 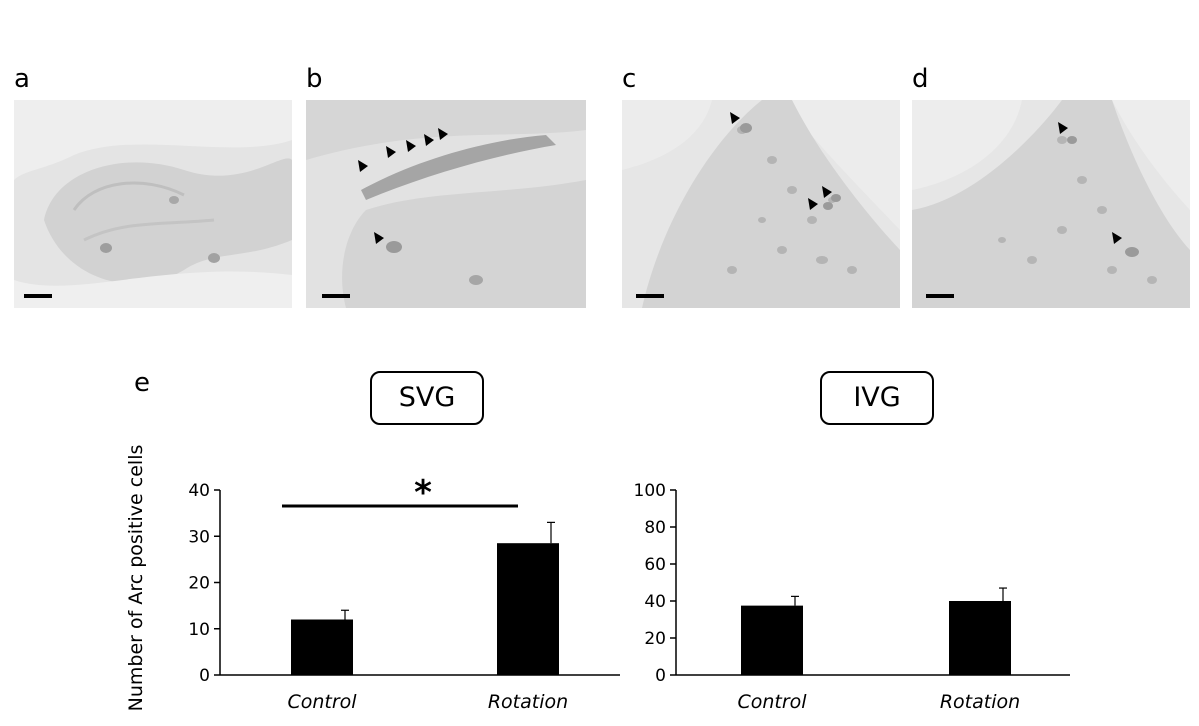 What do you see at coordinates (446, 204) in the screenshot?
I see `micrograph-b` at bounding box center [446, 204].